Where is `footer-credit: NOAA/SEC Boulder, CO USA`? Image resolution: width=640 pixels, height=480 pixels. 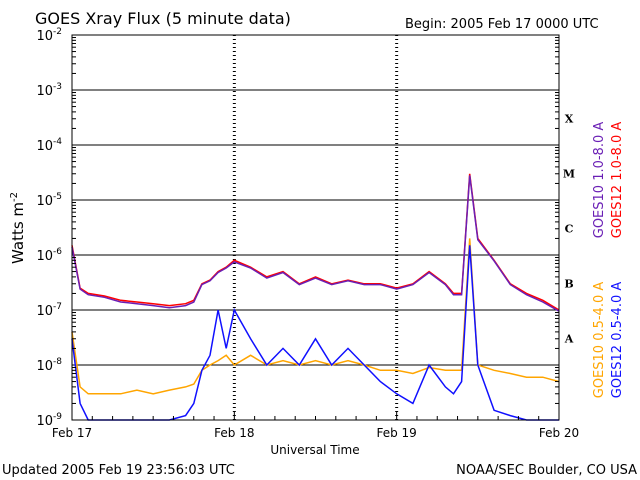 footer-credit: NOAA/SEC Boulder, CO USA is located at coordinates (546, 470).